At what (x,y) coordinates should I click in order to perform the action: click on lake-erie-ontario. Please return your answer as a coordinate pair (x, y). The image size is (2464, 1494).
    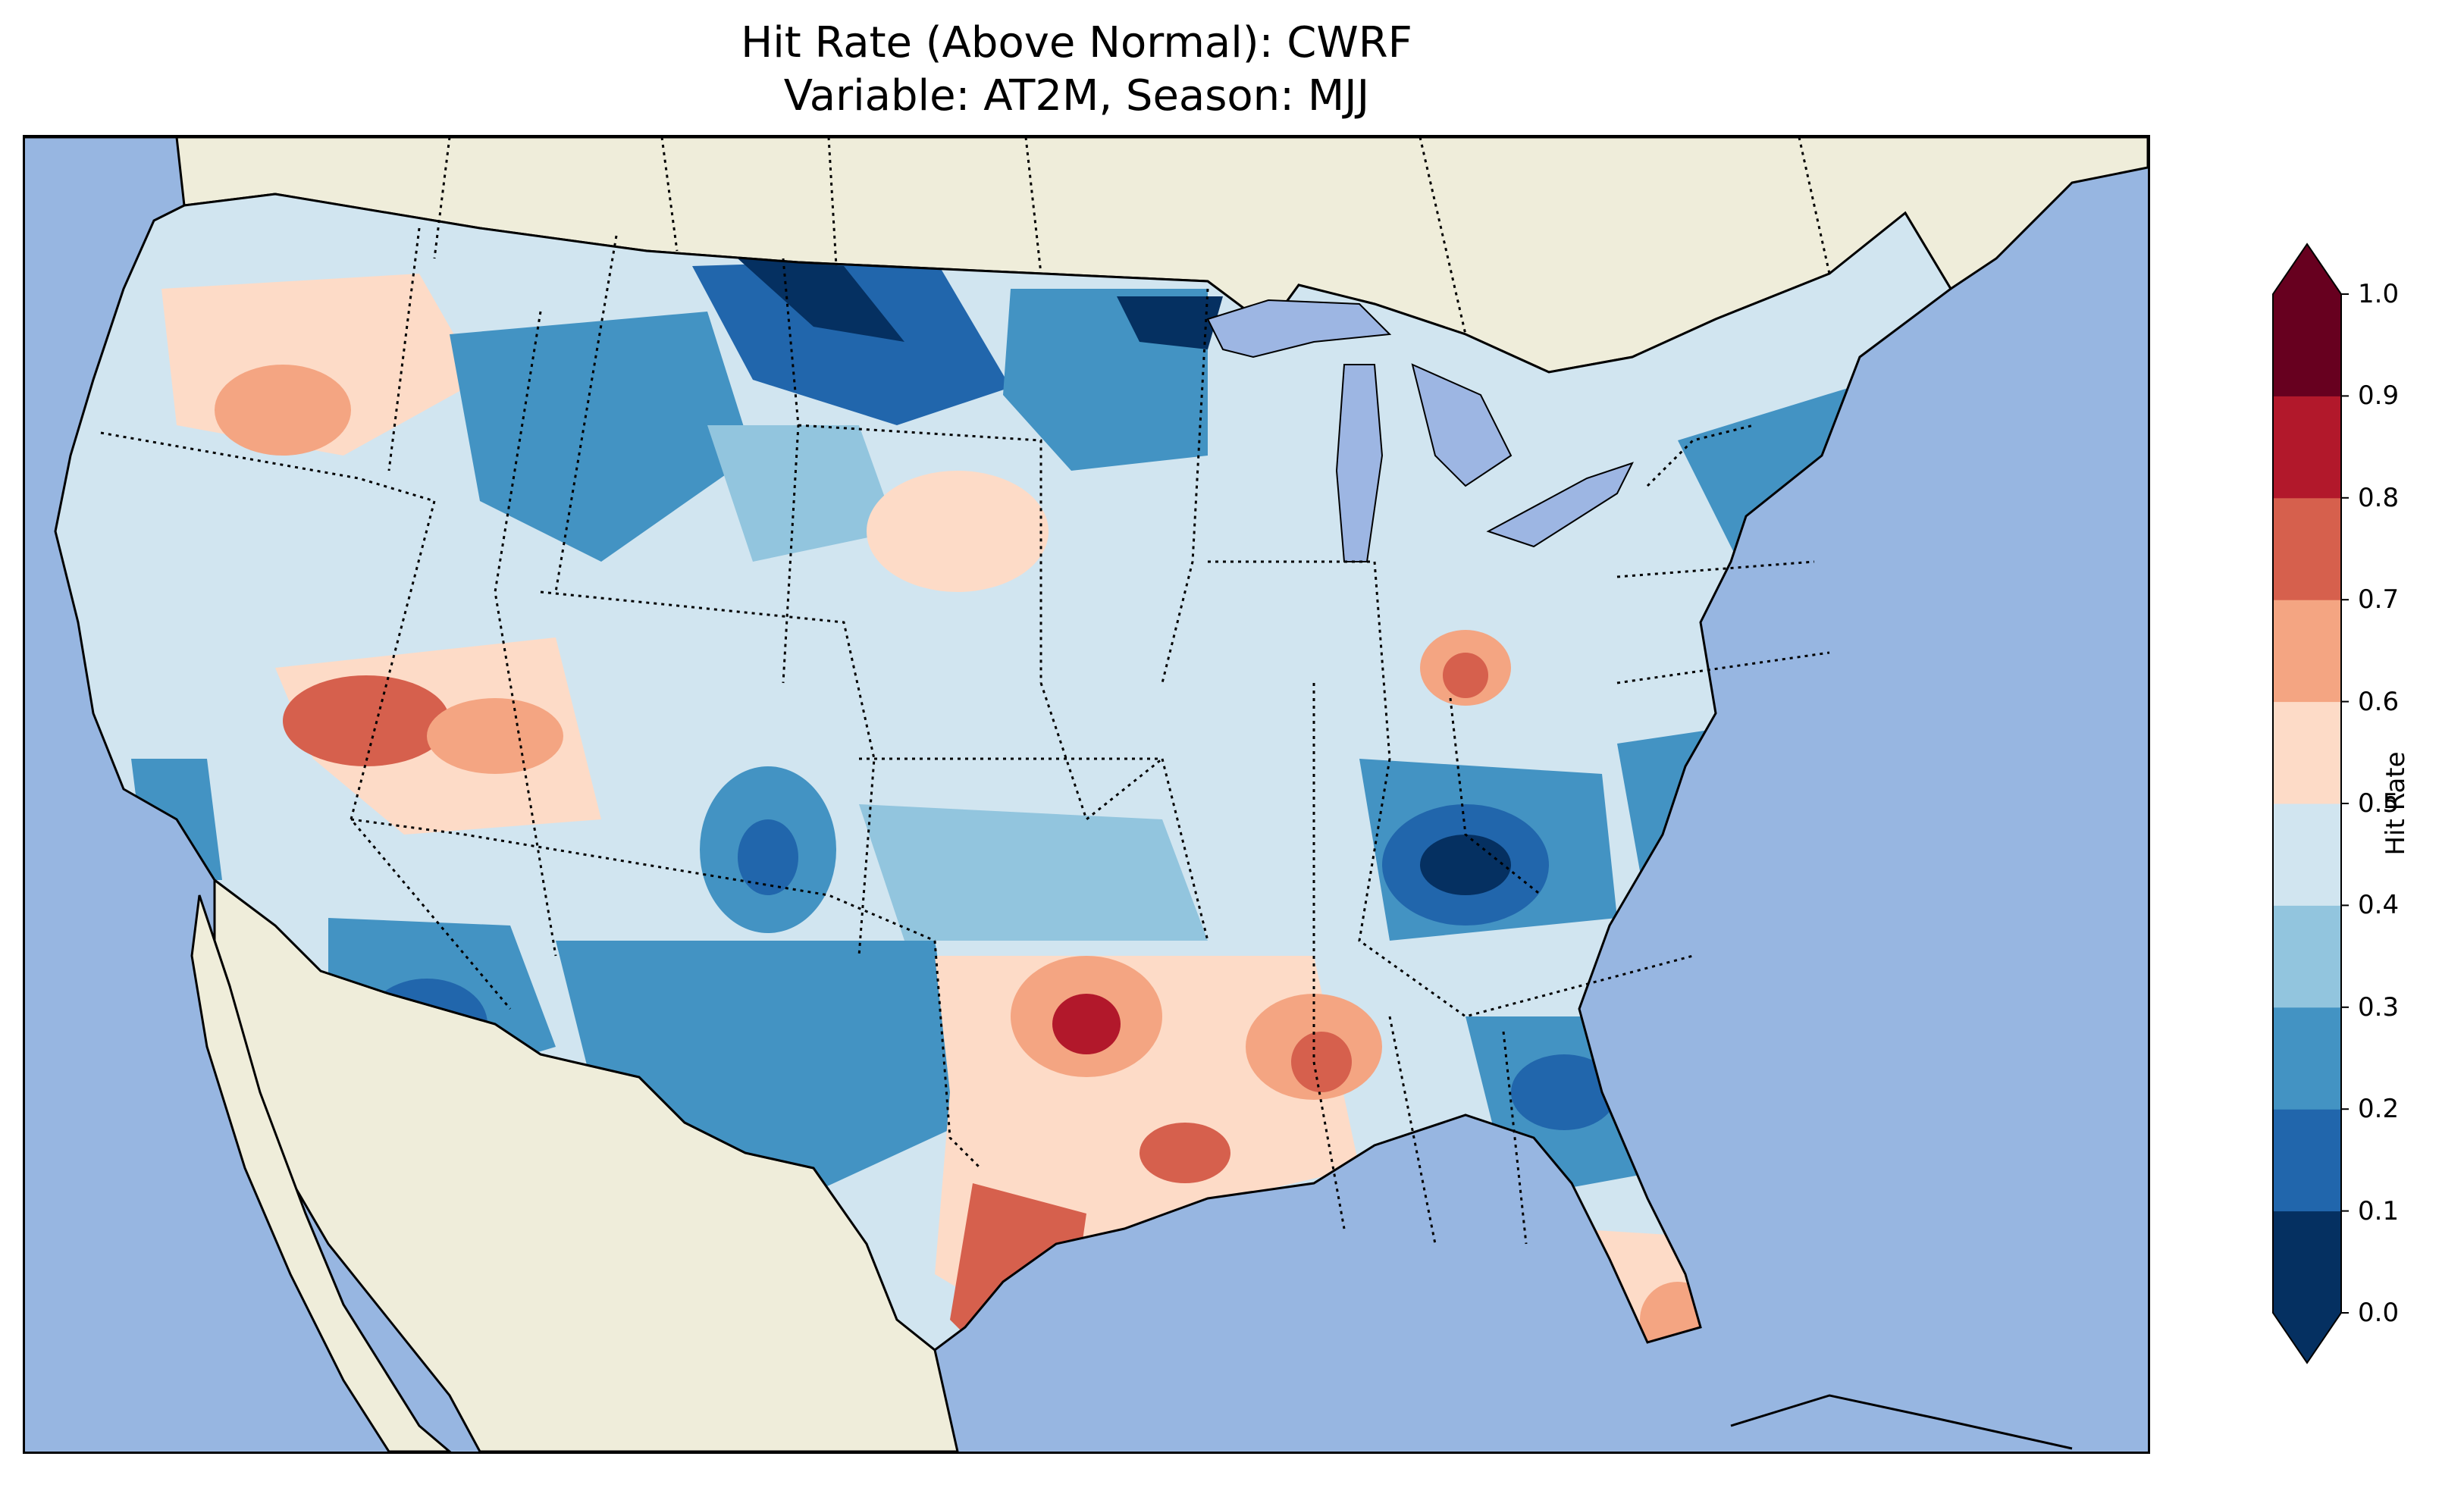
    Looking at the image, I should click on (1560, 505).